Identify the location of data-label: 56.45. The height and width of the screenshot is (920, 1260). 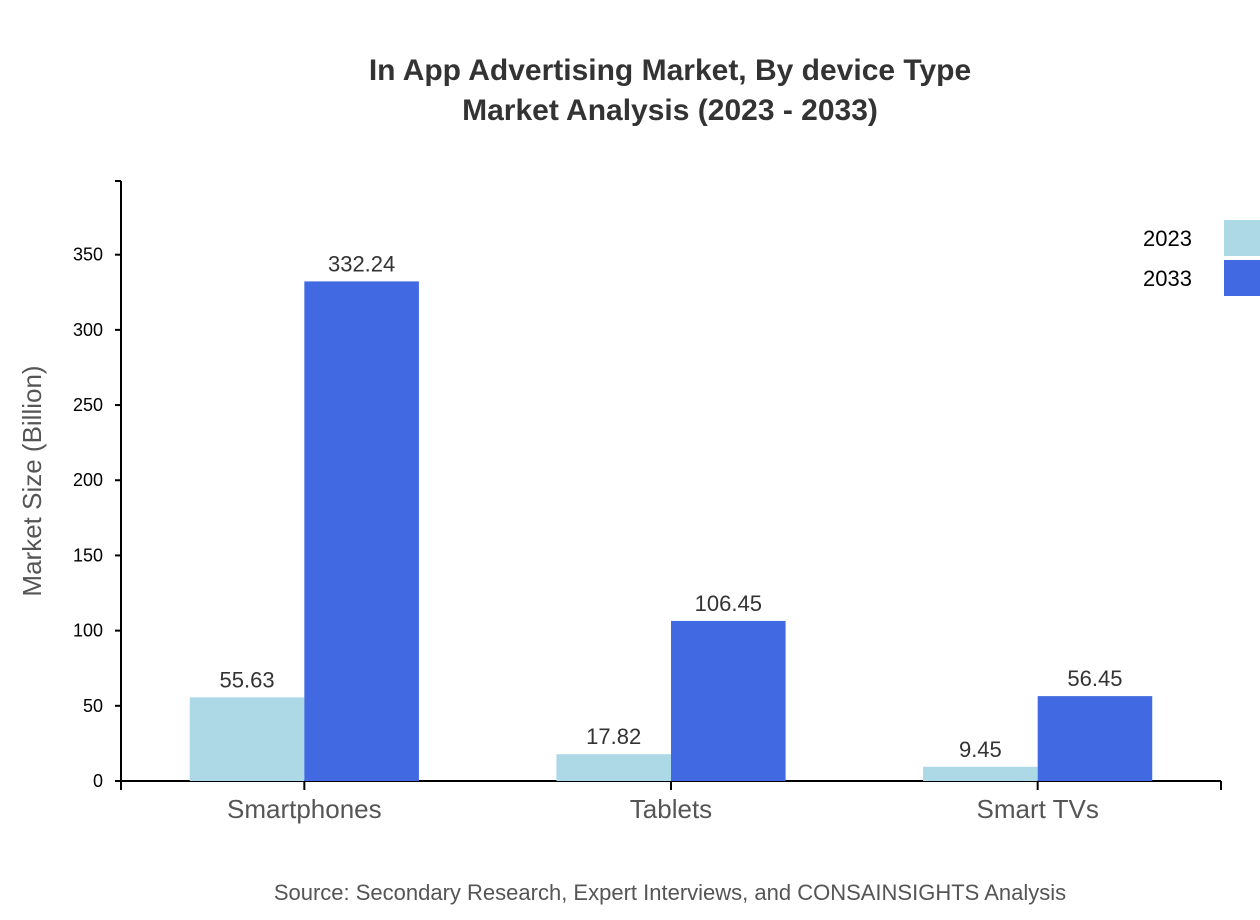
(1094, 678).